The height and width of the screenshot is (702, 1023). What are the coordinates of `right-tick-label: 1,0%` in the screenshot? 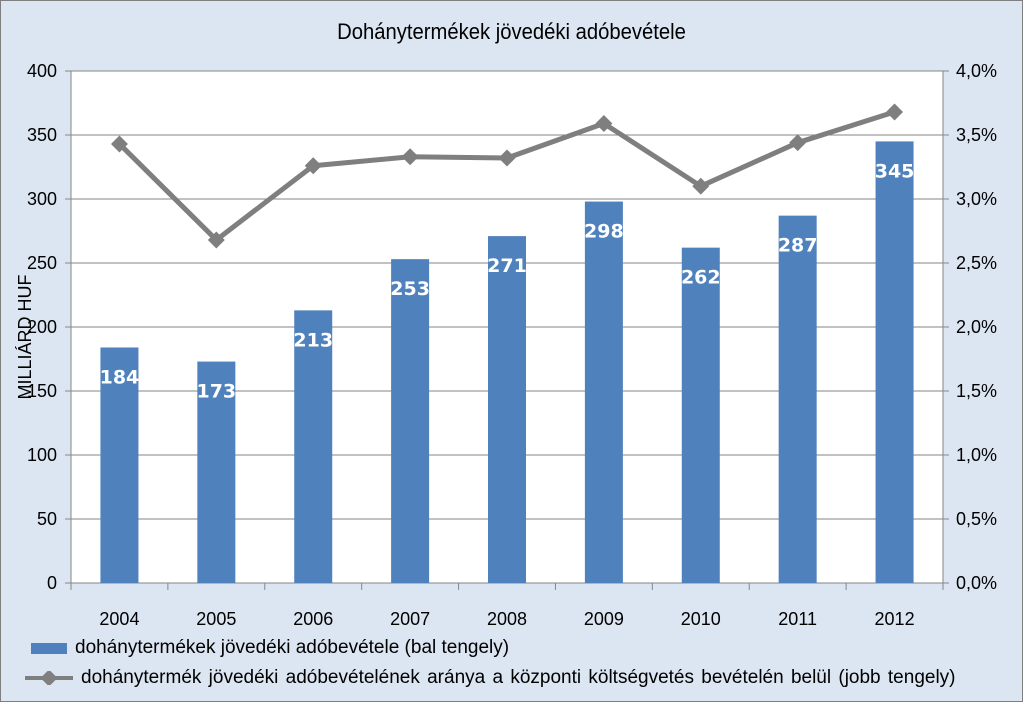 It's located at (976, 455).